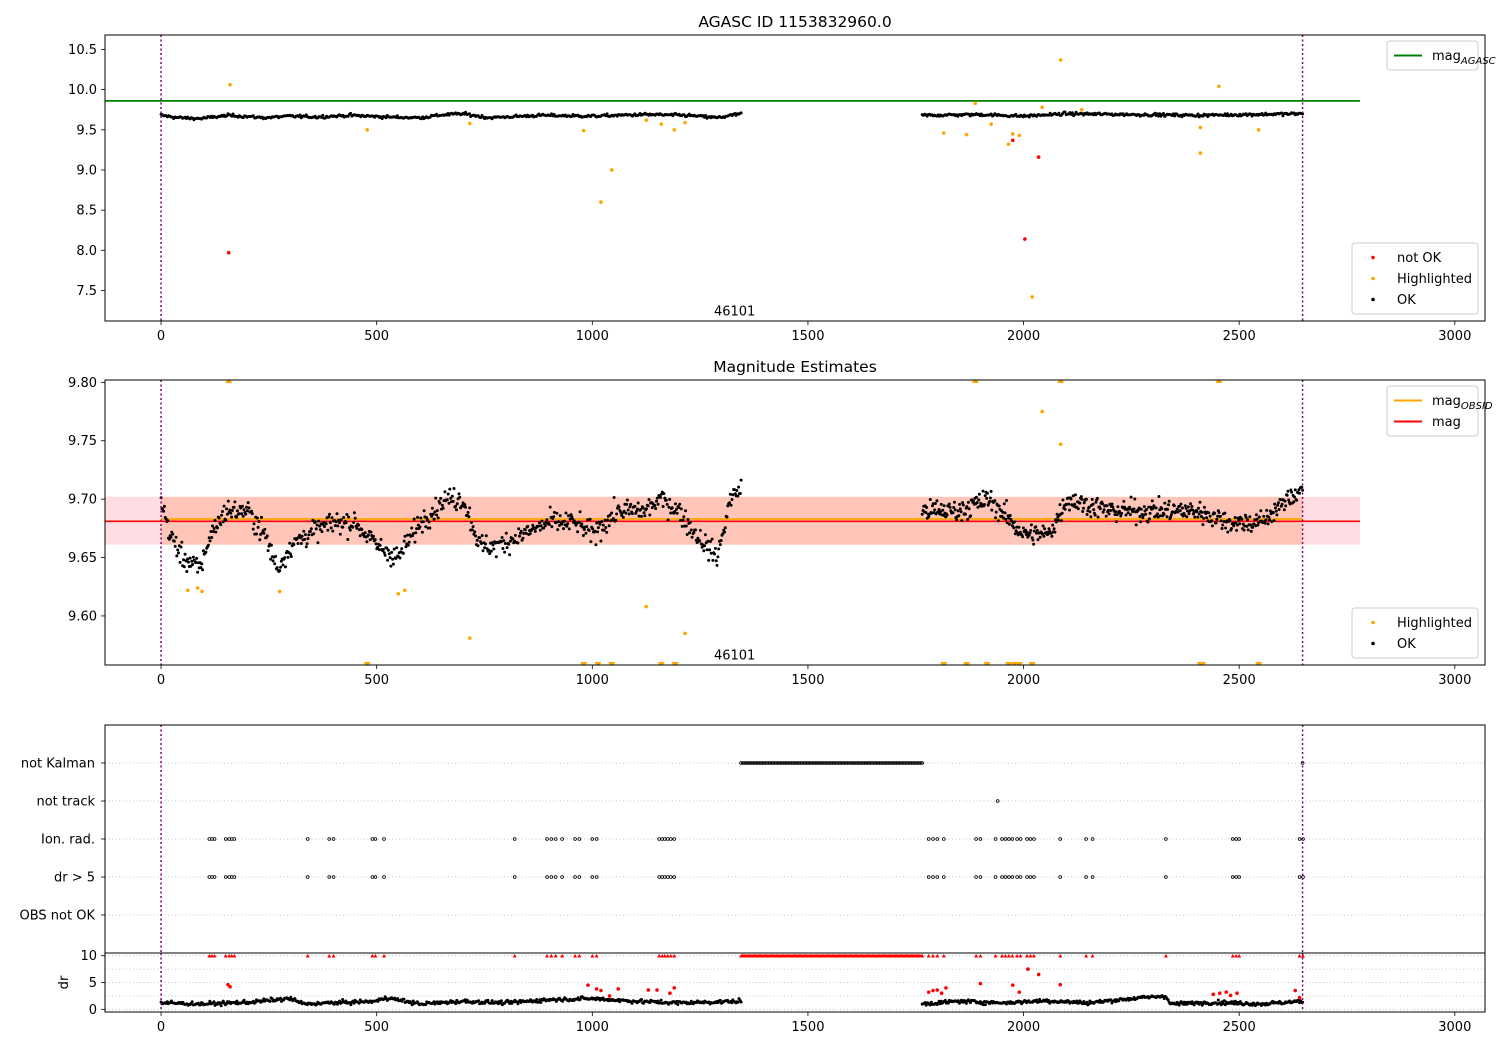 The image size is (1500, 1050). I want to click on triangle-down-marker, so click(598, 663).